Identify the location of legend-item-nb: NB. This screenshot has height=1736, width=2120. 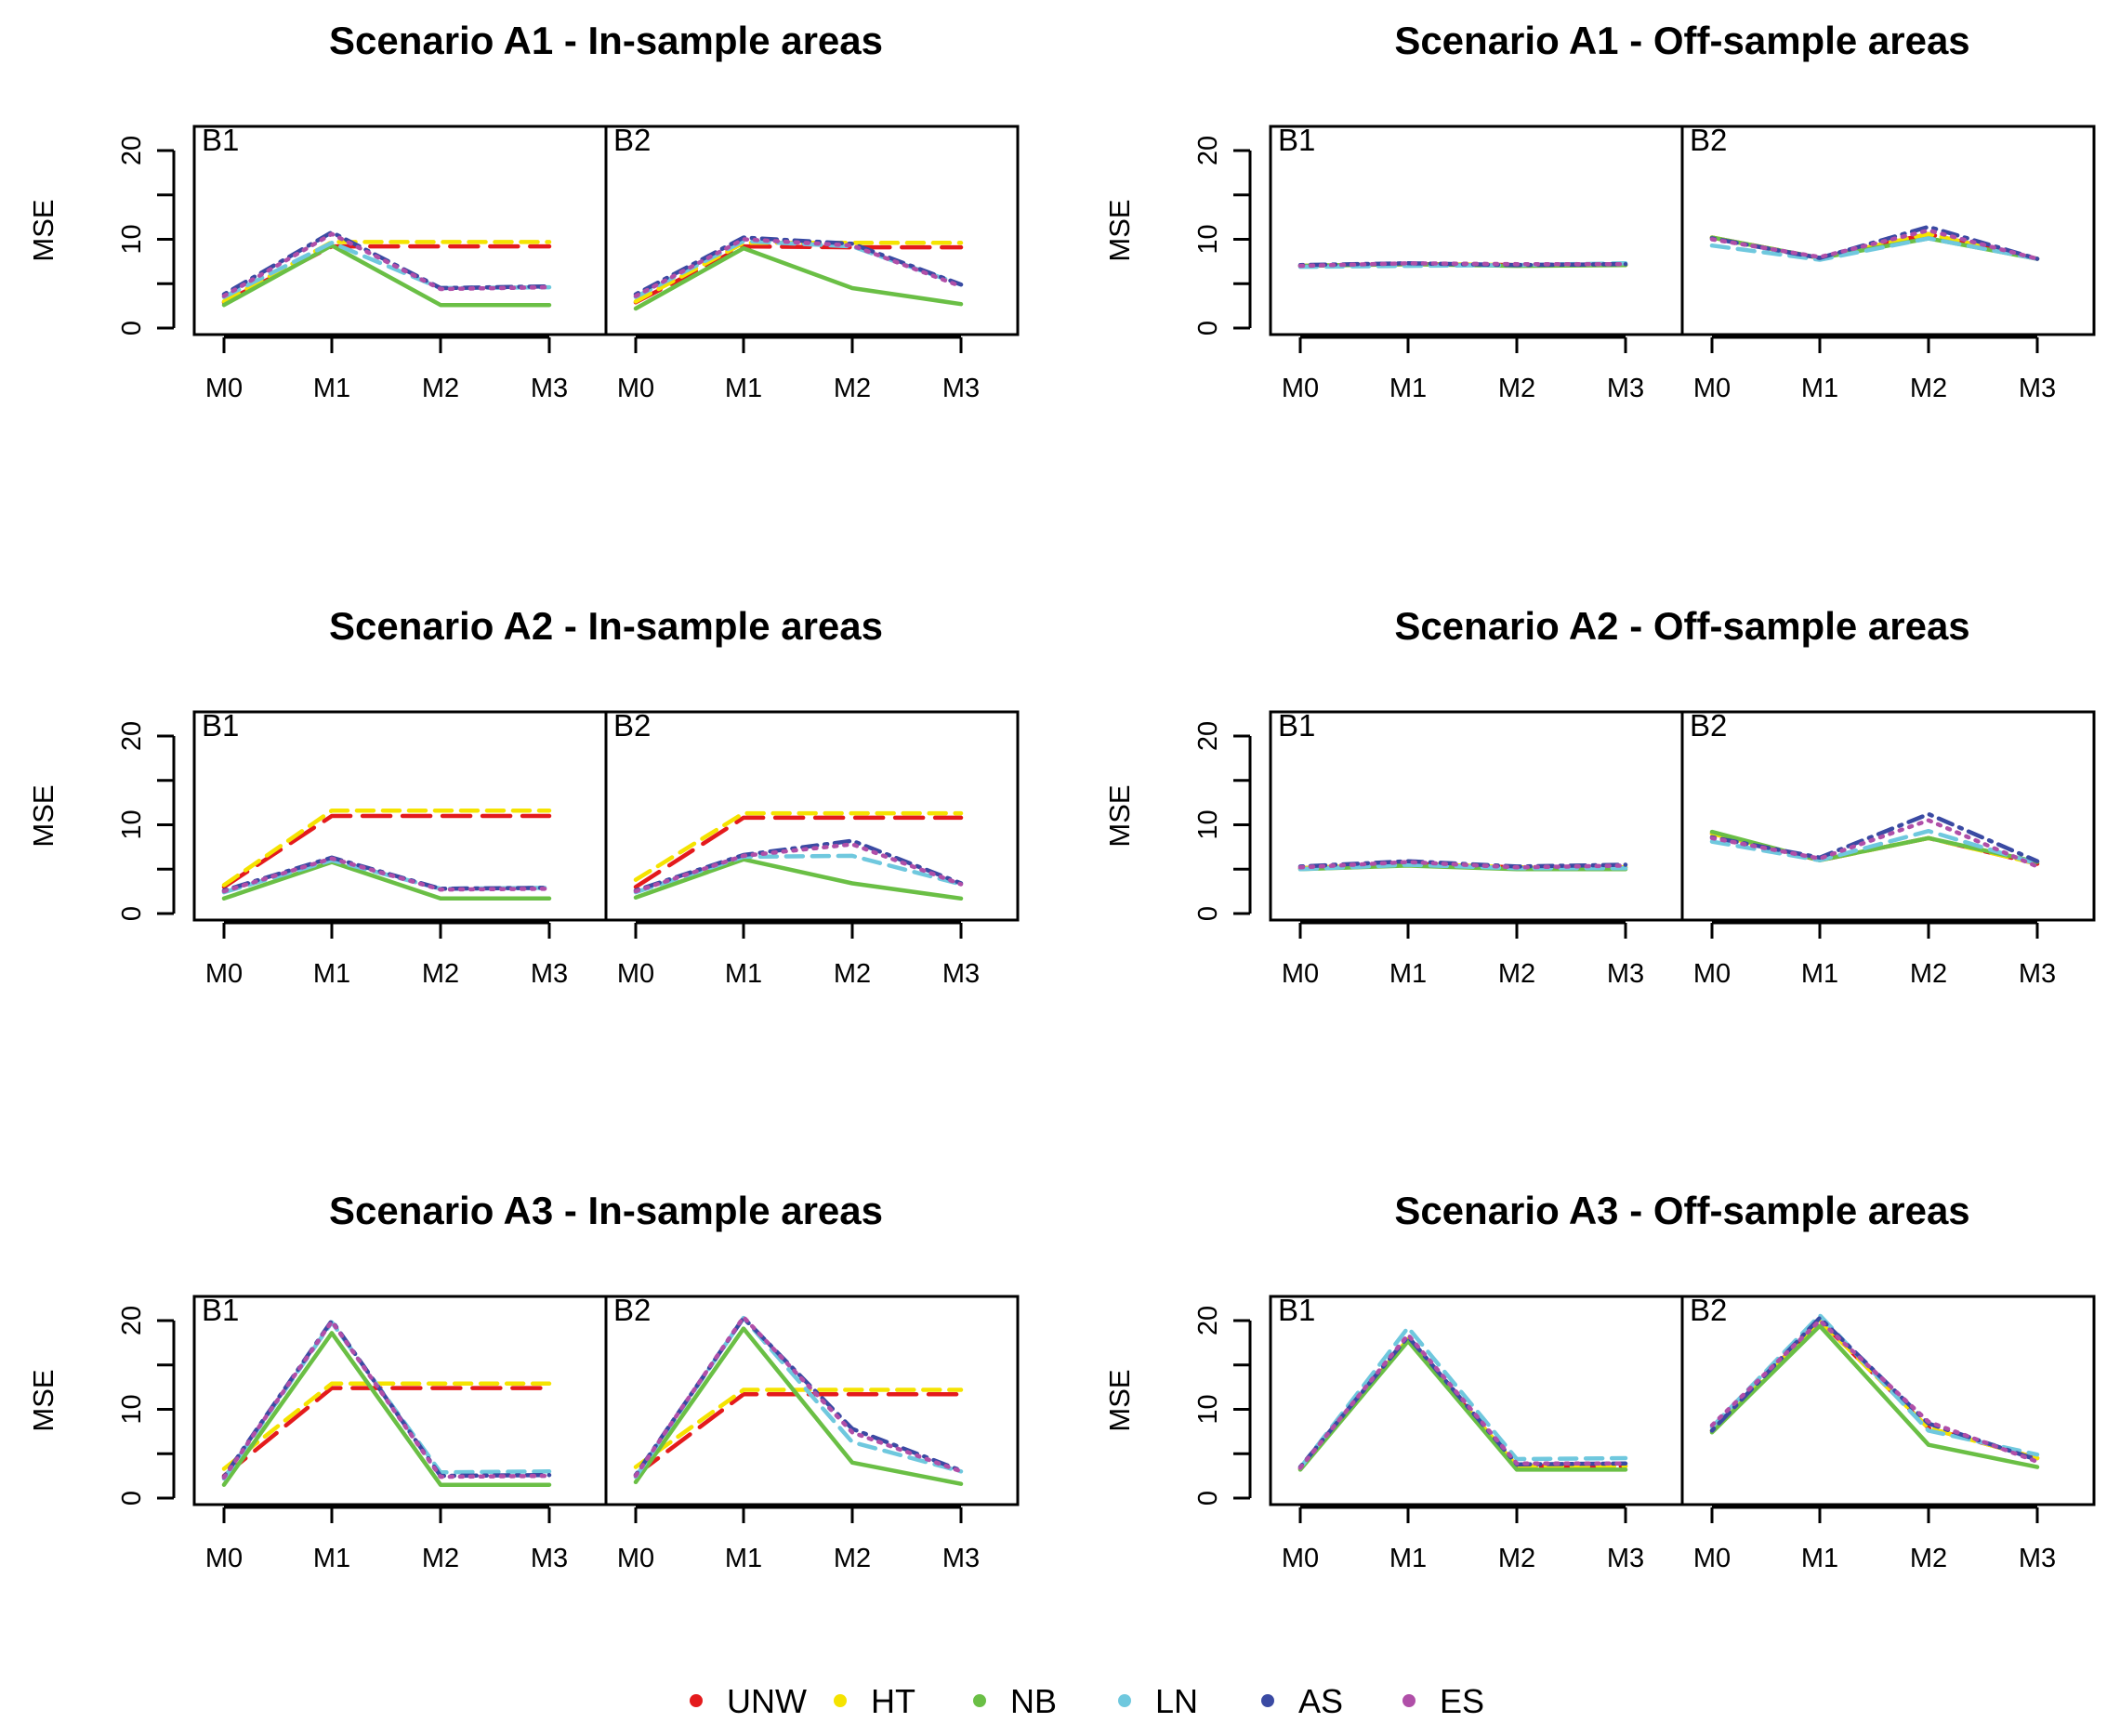
(1015, 1701).